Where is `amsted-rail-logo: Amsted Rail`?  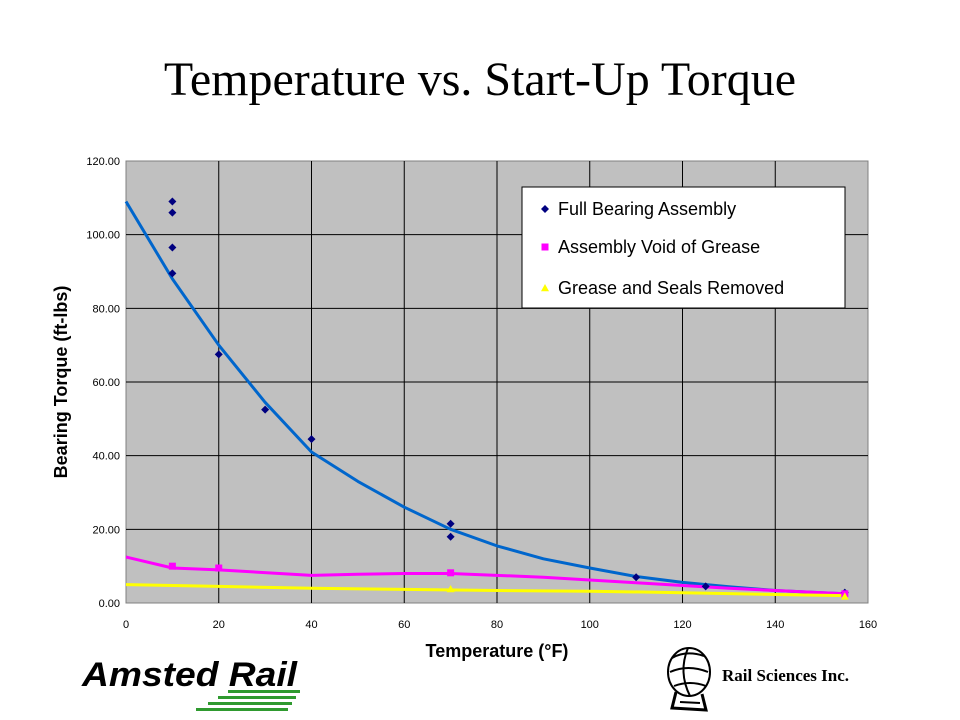
amsted-rail-logo: Amsted Rail is located at coordinates (190, 683).